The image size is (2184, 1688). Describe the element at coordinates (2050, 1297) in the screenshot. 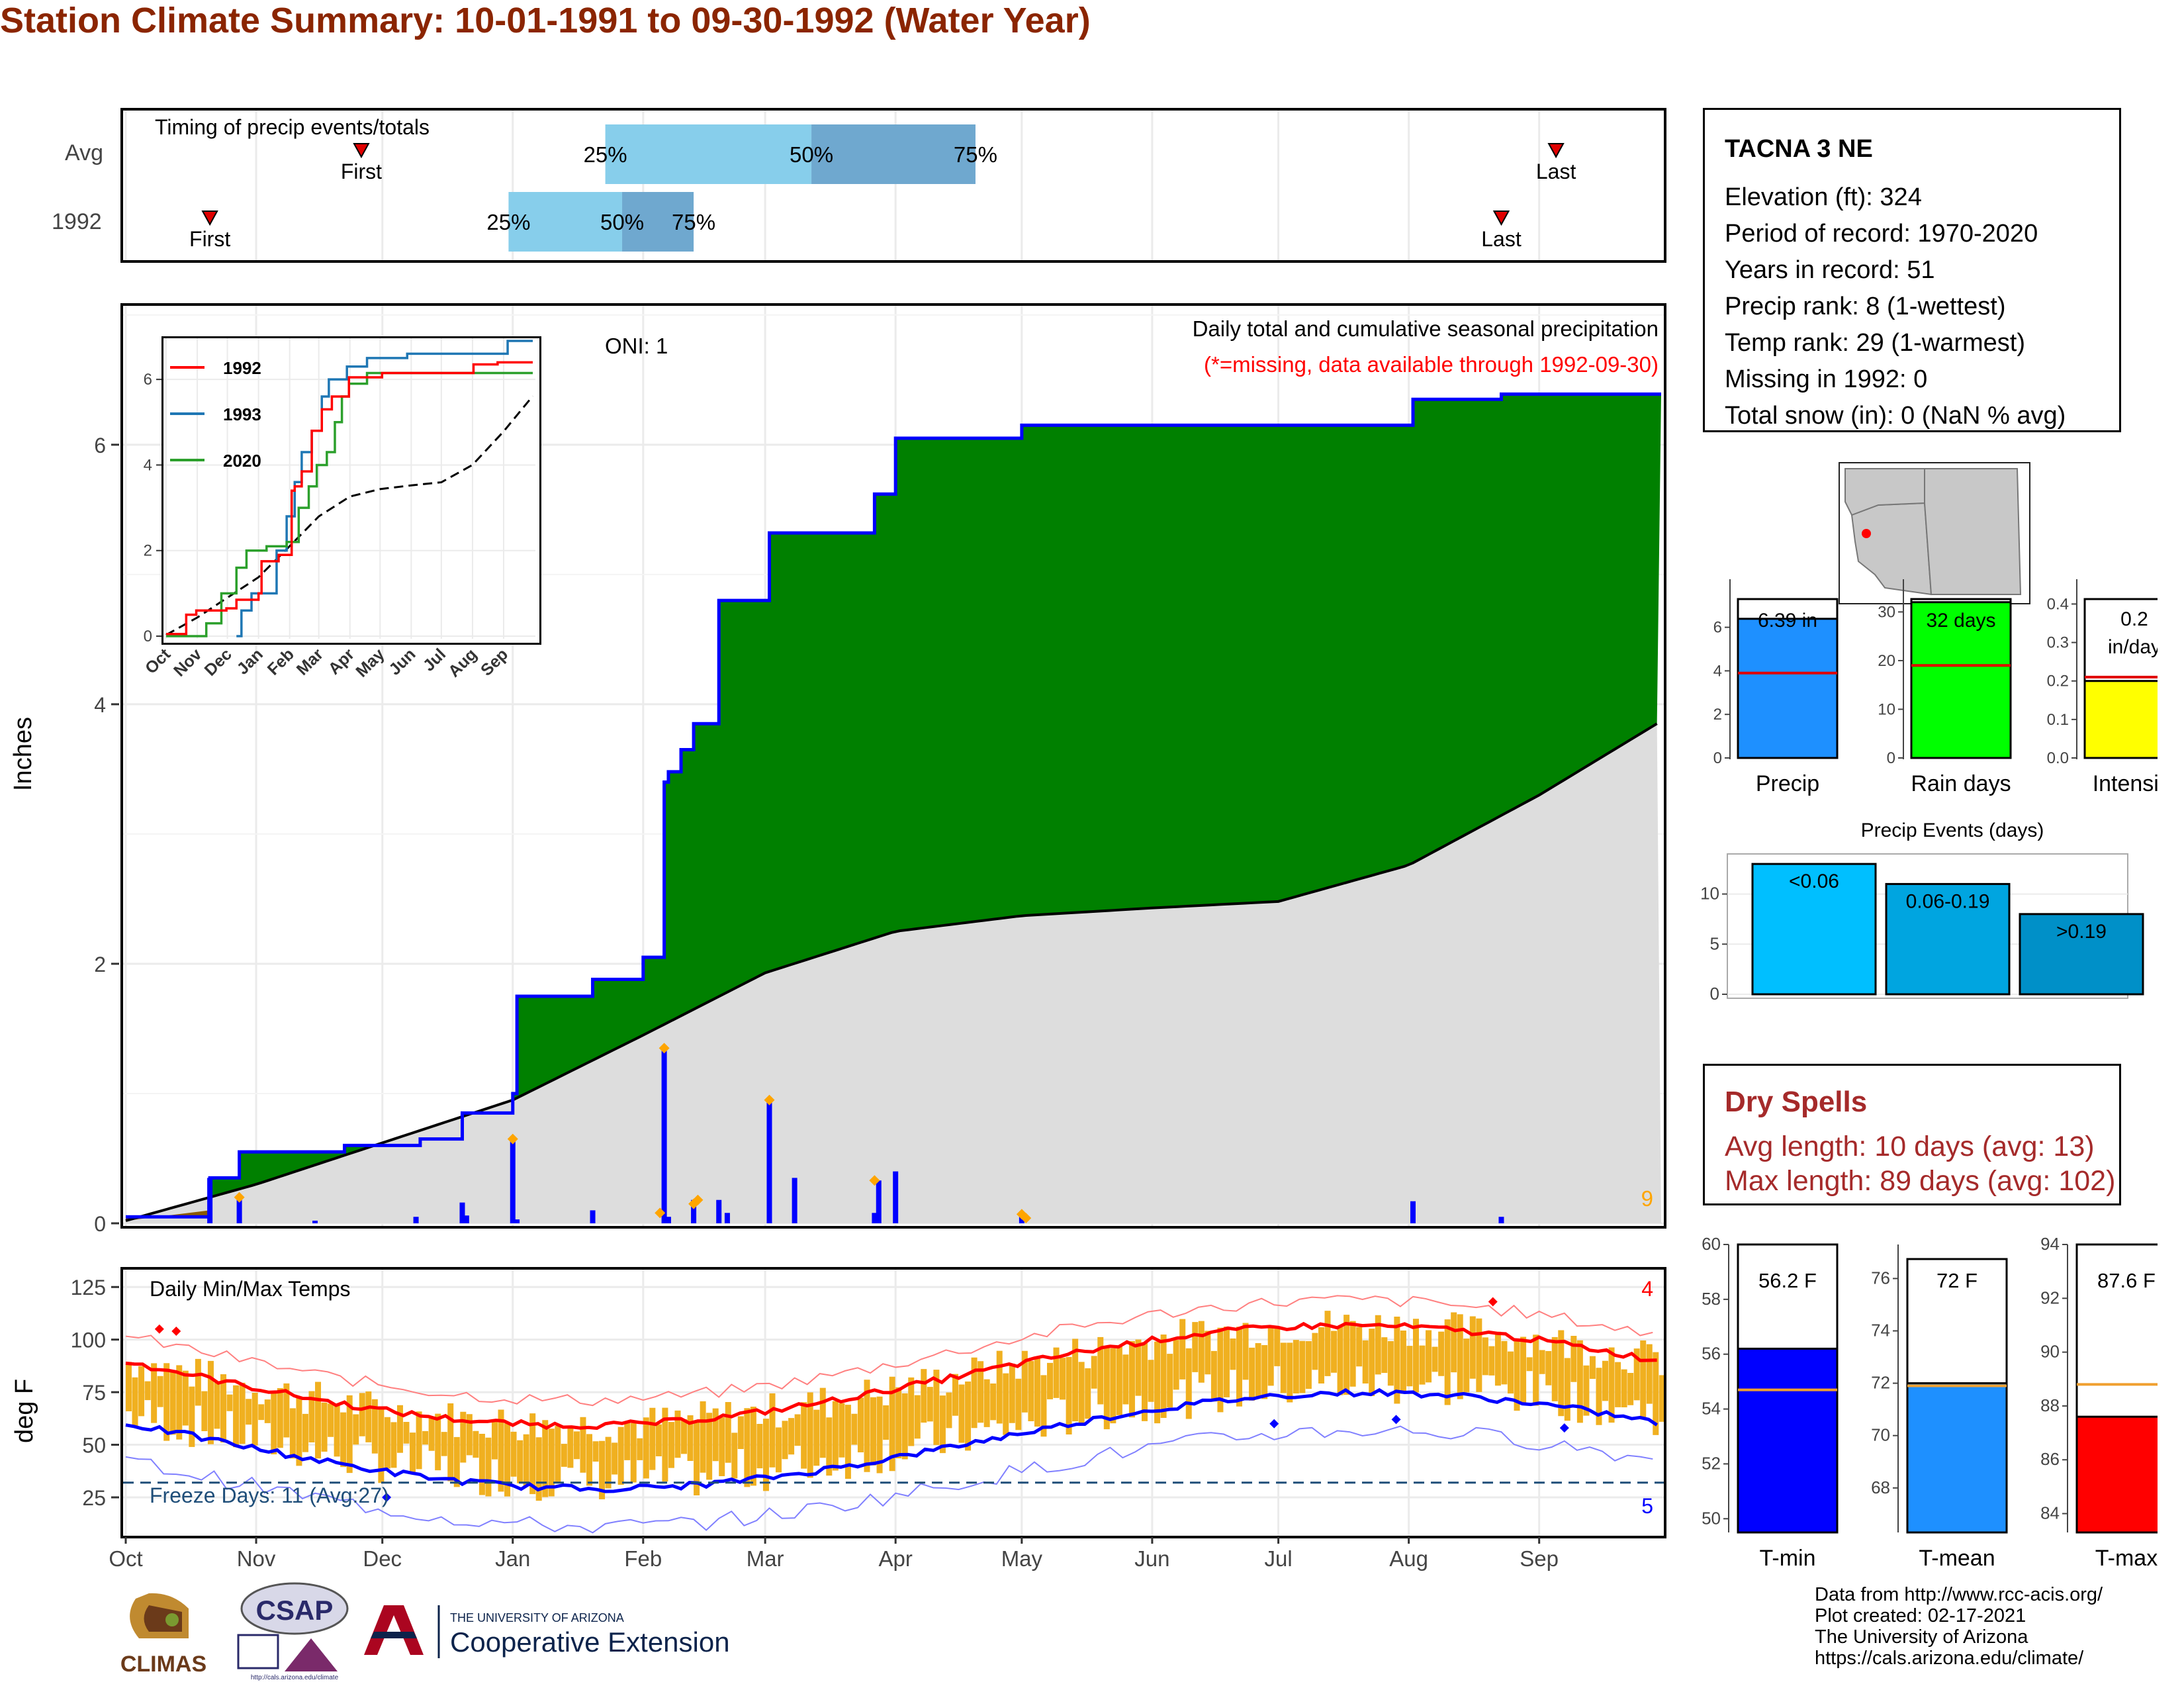

I see `temp-bar-tick-label: 92` at that location.